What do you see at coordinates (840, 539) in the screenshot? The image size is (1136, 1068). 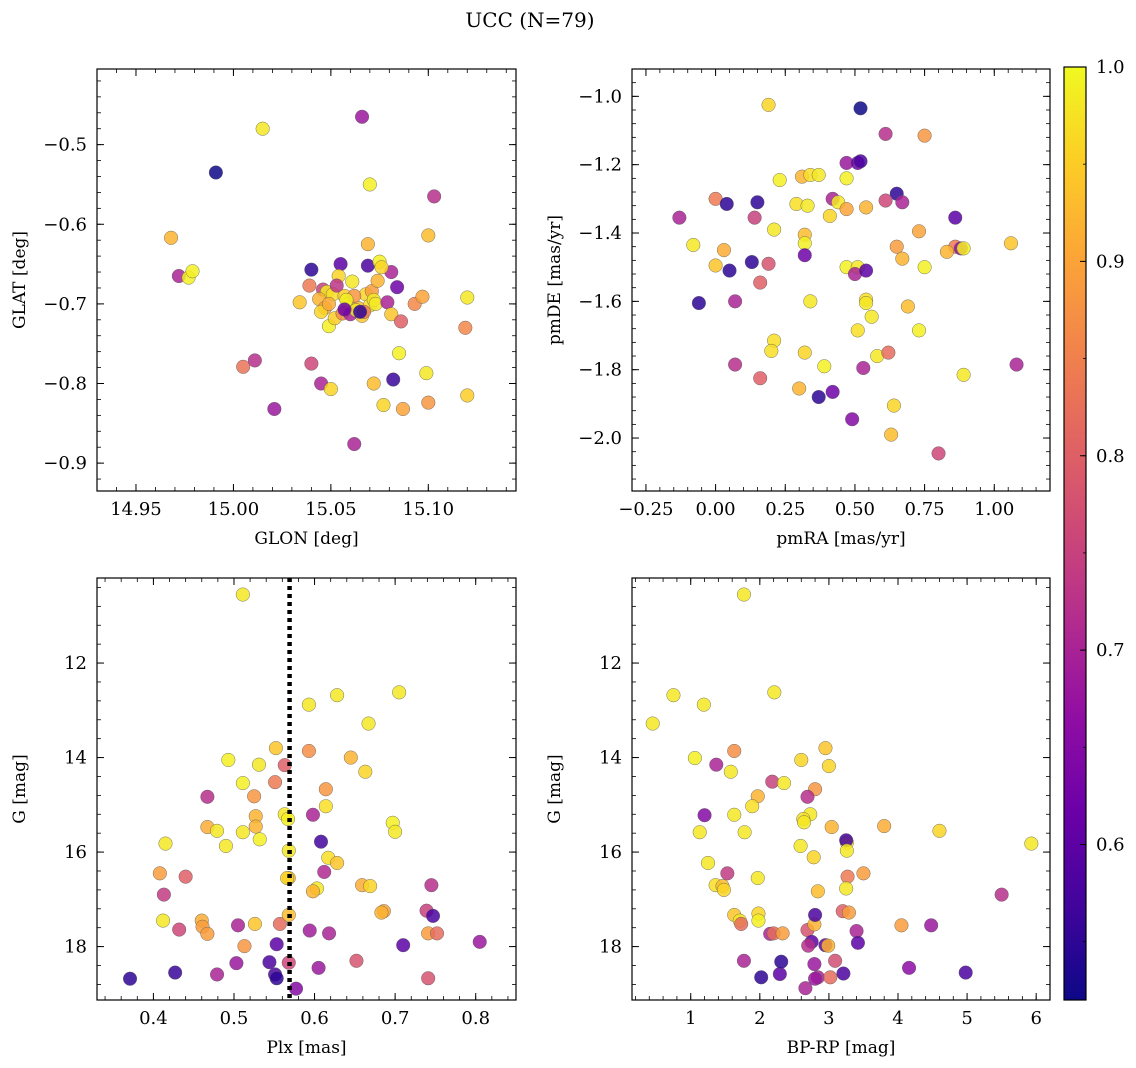 I see `x-axis-label: pmRA [mas/yr]` at bounding box center [840, 539].